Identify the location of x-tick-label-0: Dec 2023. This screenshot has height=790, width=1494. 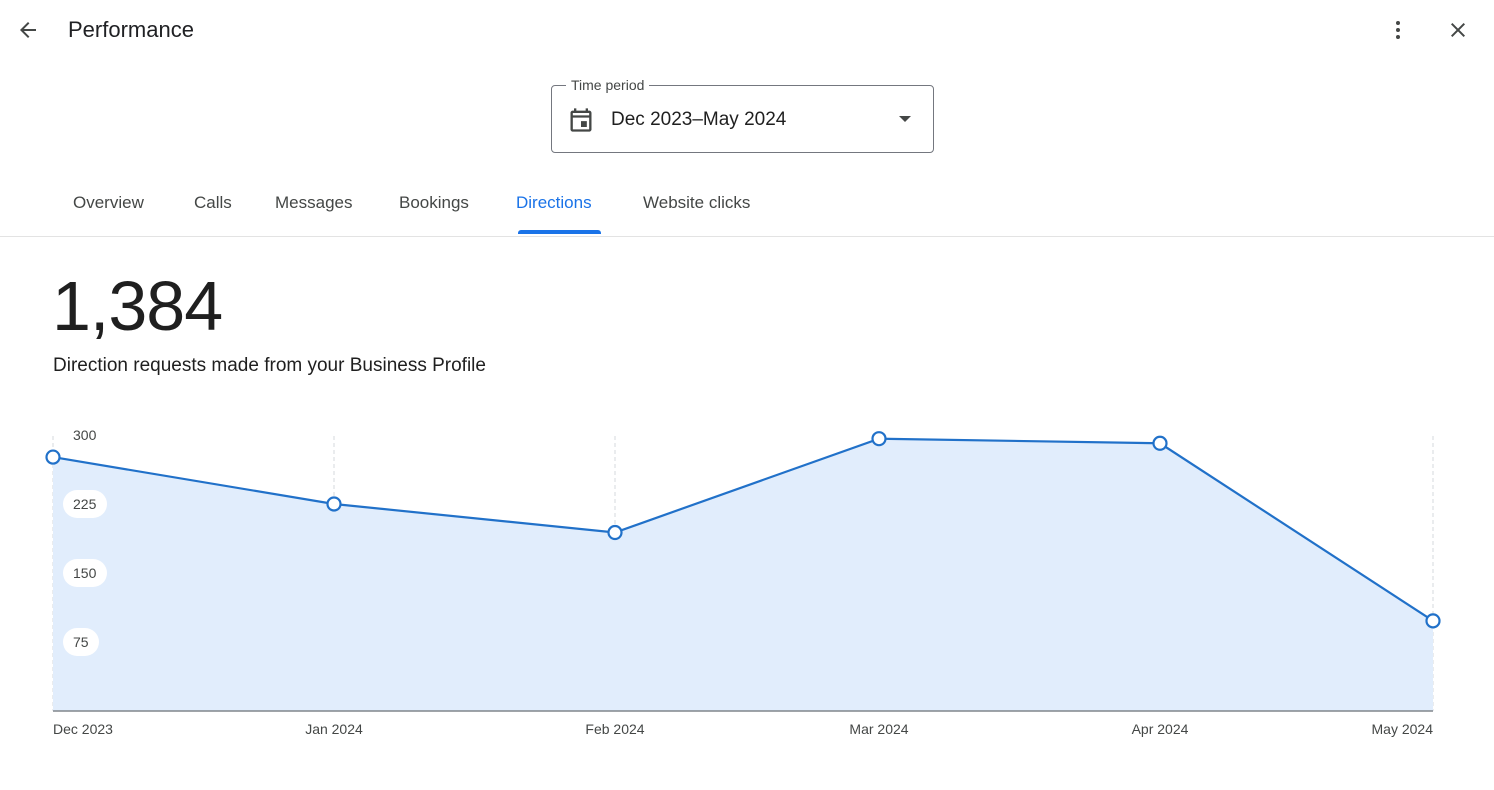
(83, 729).